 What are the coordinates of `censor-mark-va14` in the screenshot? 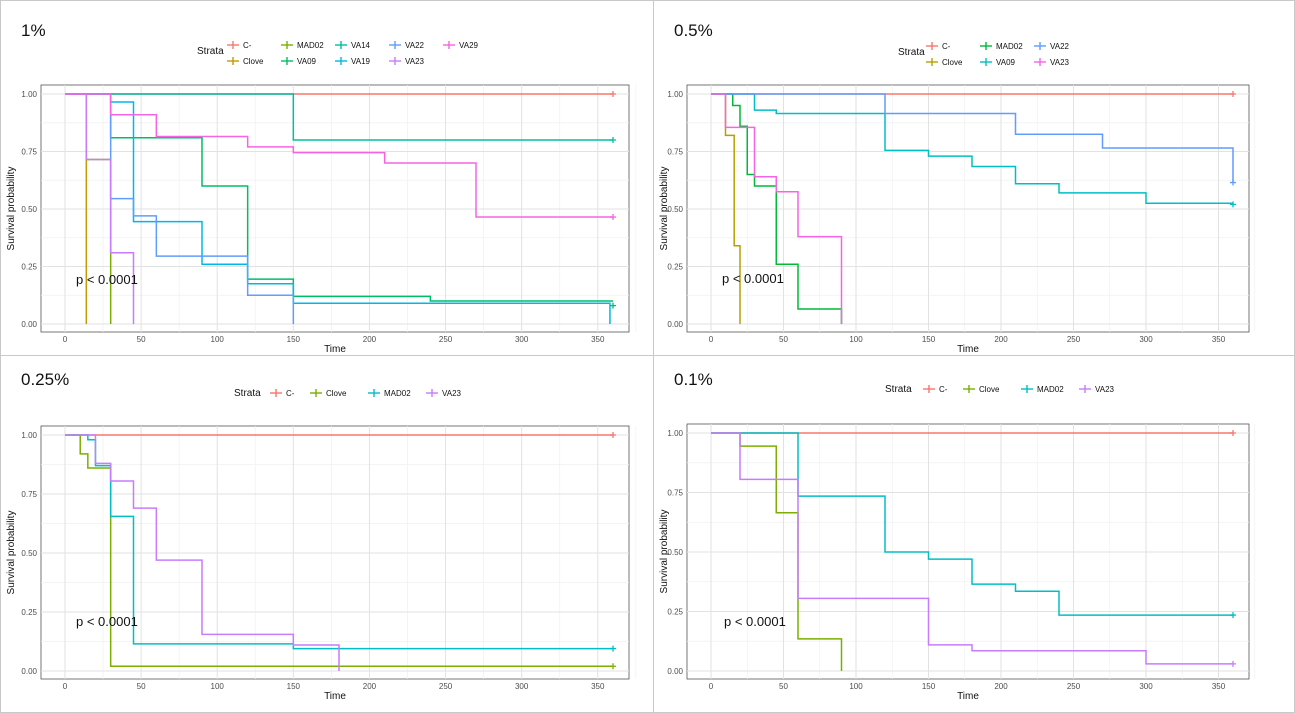 It's located at (613, 140).